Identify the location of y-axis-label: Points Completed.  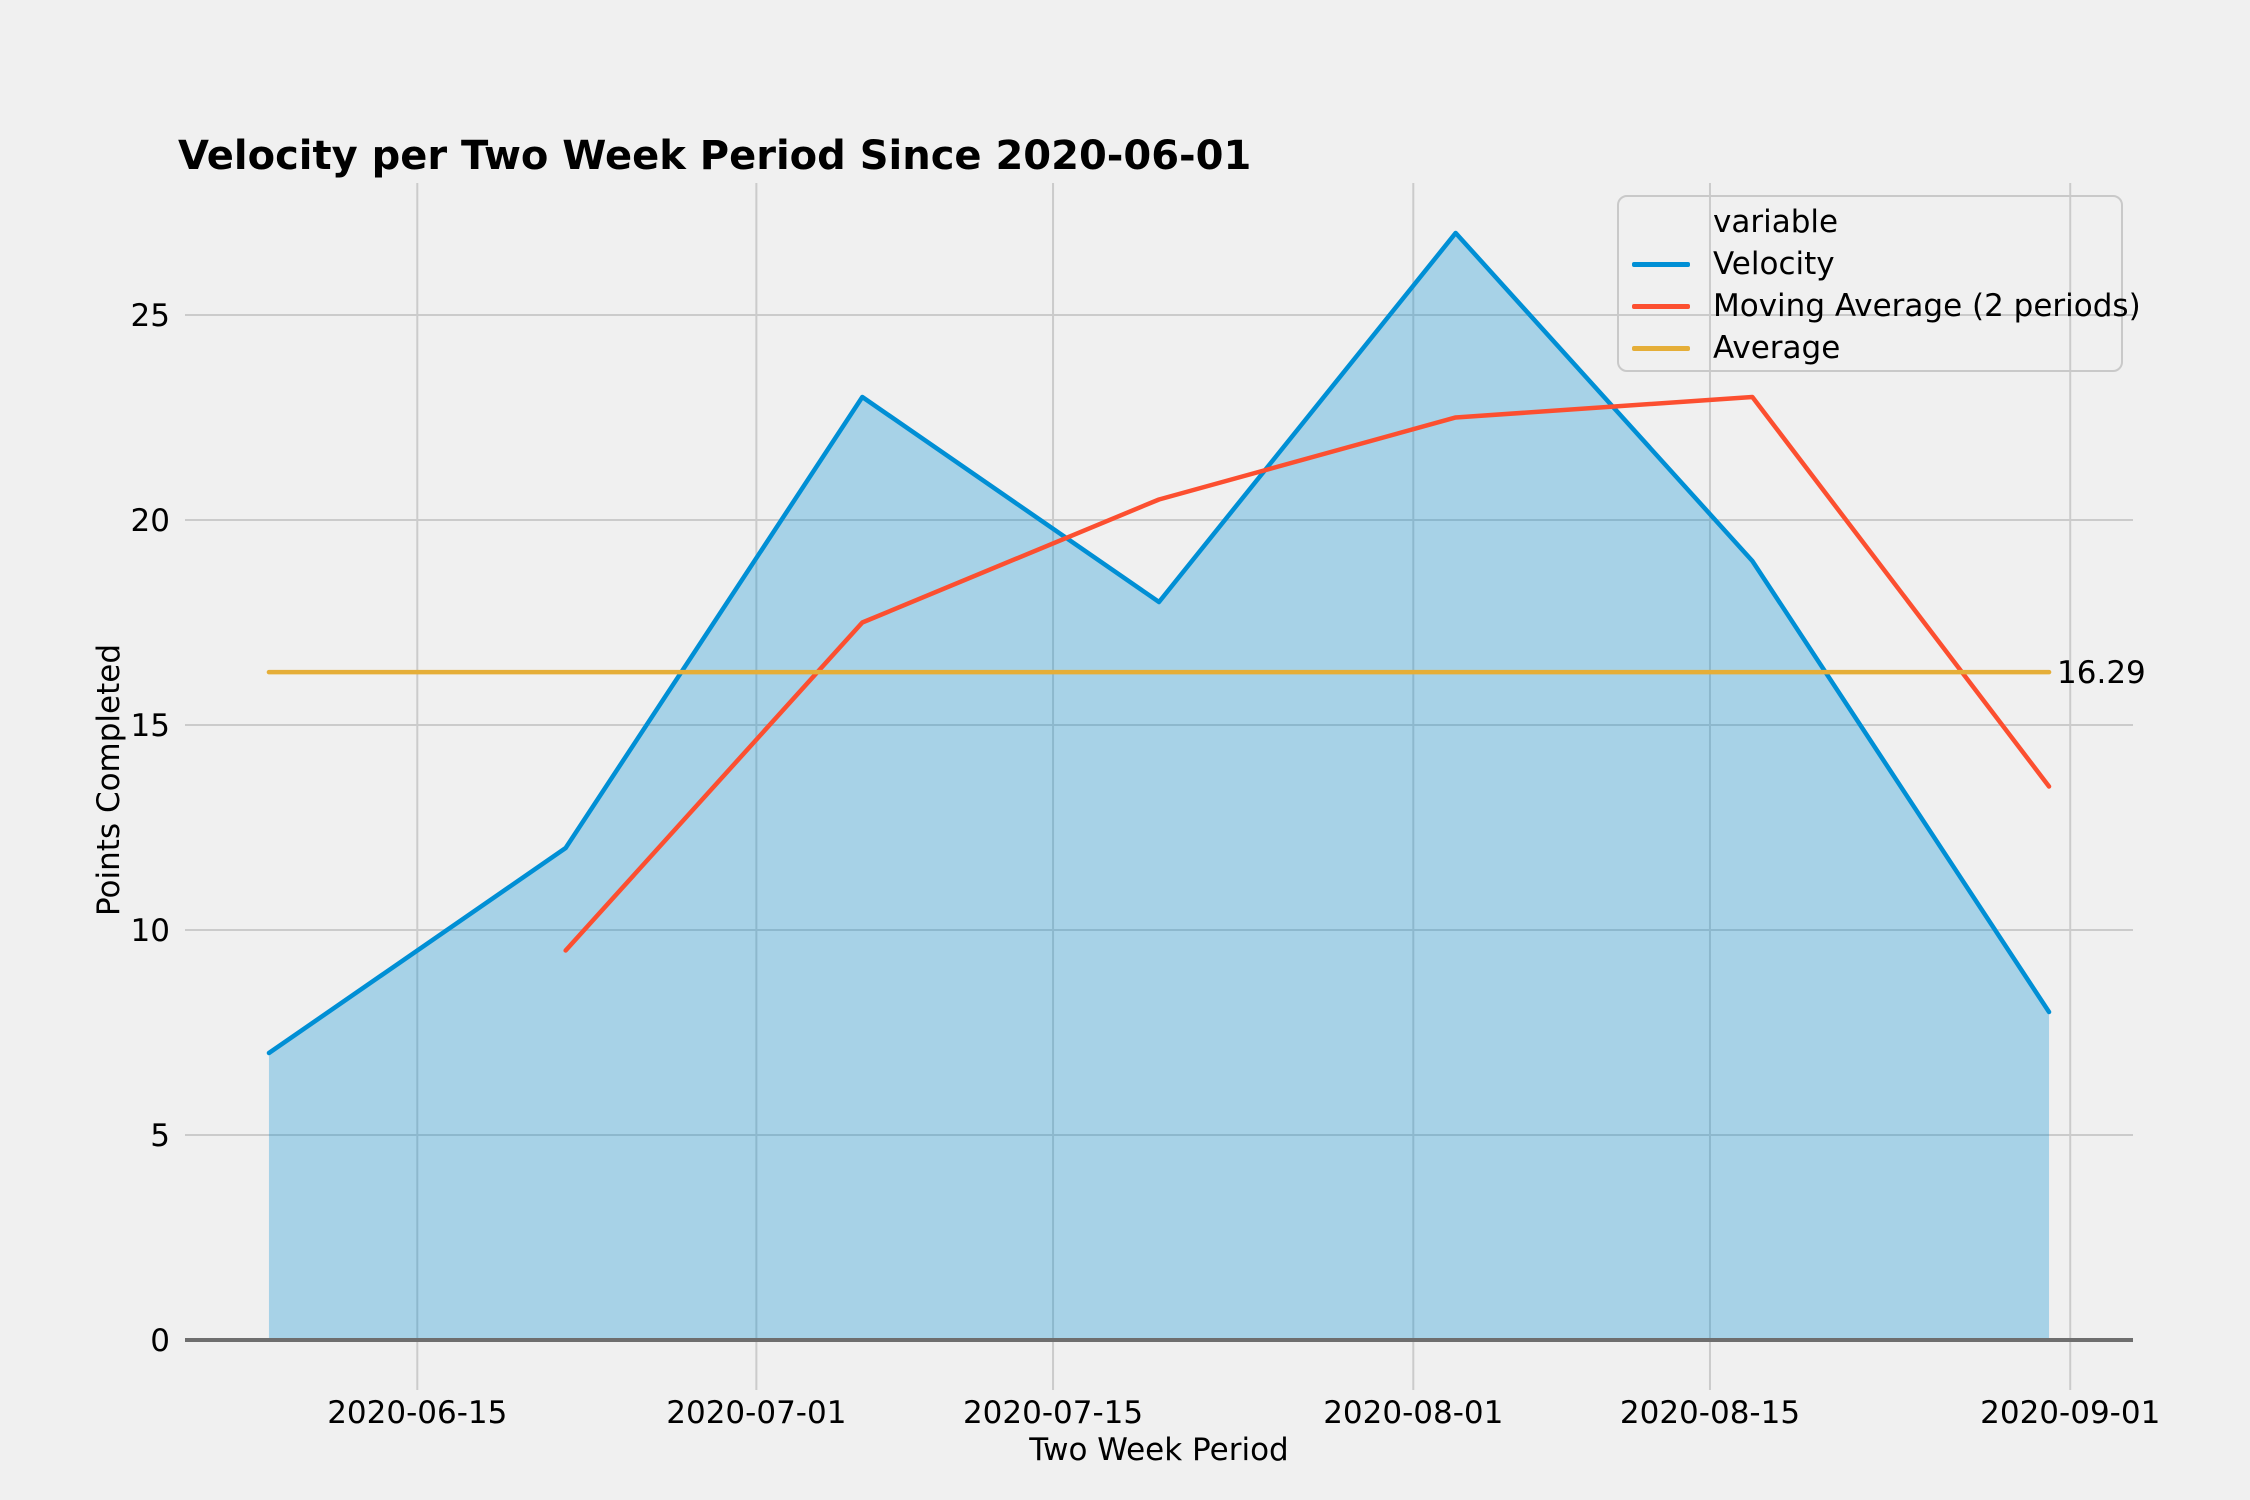
(109, 780).